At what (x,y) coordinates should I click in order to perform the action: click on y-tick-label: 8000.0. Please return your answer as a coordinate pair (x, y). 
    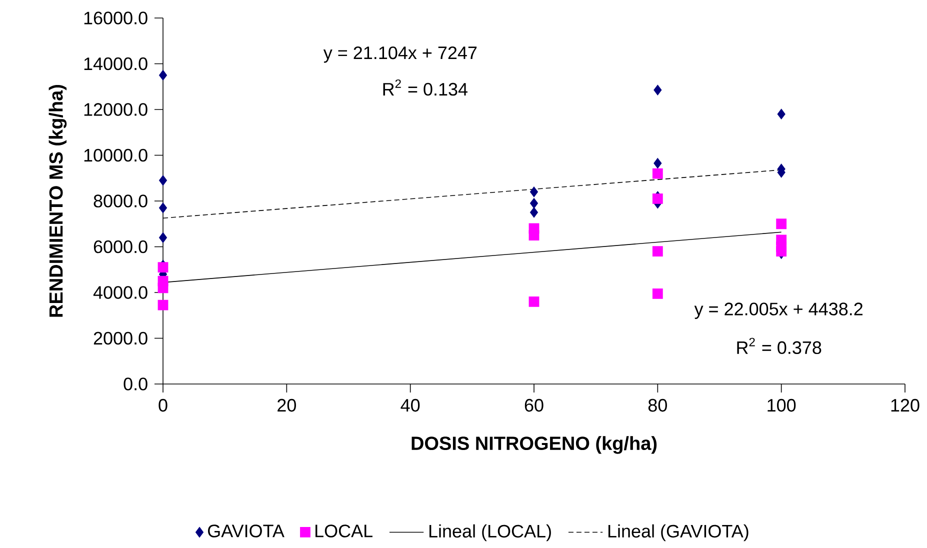
    Looking at the image, I should click on (121, 201).